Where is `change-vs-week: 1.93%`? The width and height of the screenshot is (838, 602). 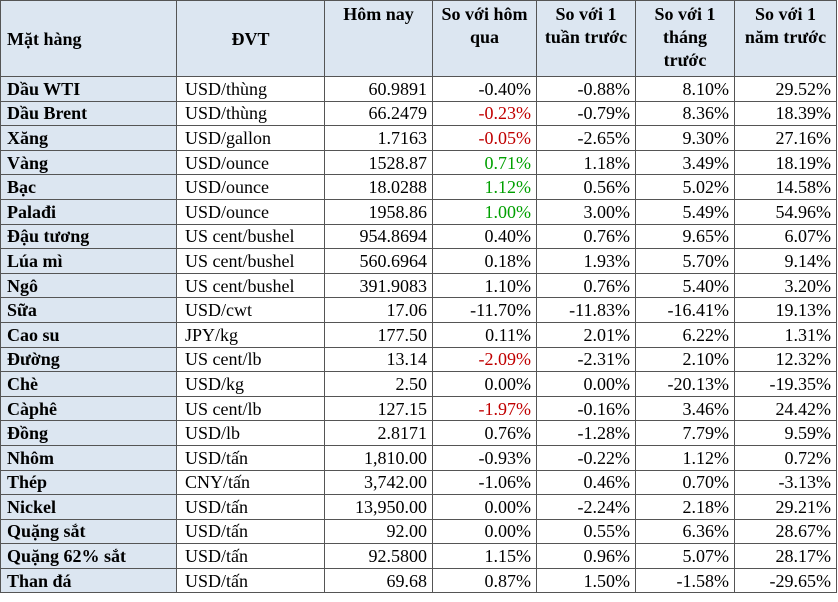
change-vs-week: 1.93% is located at coordinates (586, 261).